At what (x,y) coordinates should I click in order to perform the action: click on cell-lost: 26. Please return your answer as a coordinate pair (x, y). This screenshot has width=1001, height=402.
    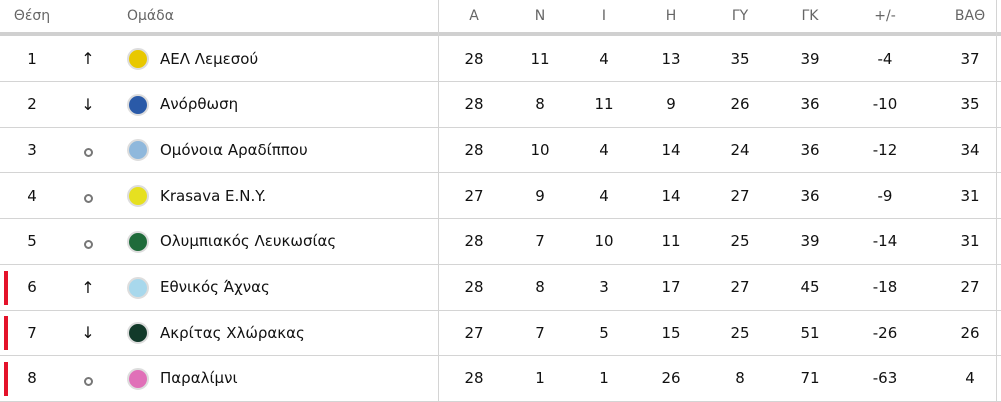
    Looking at the image, I should click on (671, 378).